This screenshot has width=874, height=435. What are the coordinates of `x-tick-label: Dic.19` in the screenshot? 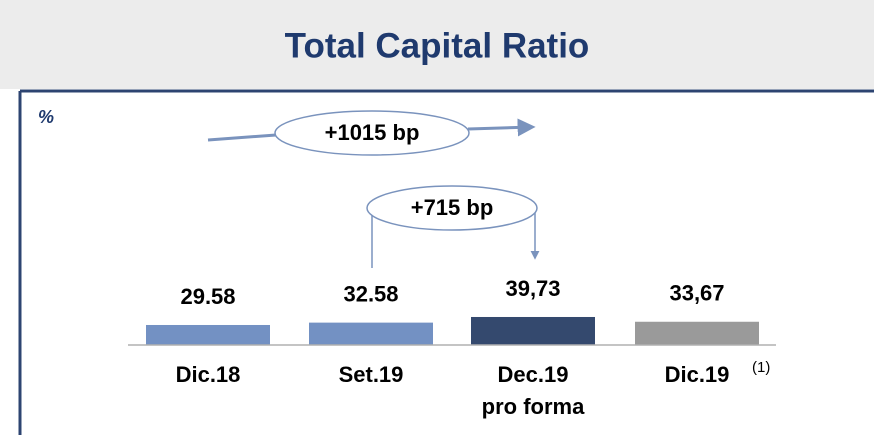 It's located at (697, 374).